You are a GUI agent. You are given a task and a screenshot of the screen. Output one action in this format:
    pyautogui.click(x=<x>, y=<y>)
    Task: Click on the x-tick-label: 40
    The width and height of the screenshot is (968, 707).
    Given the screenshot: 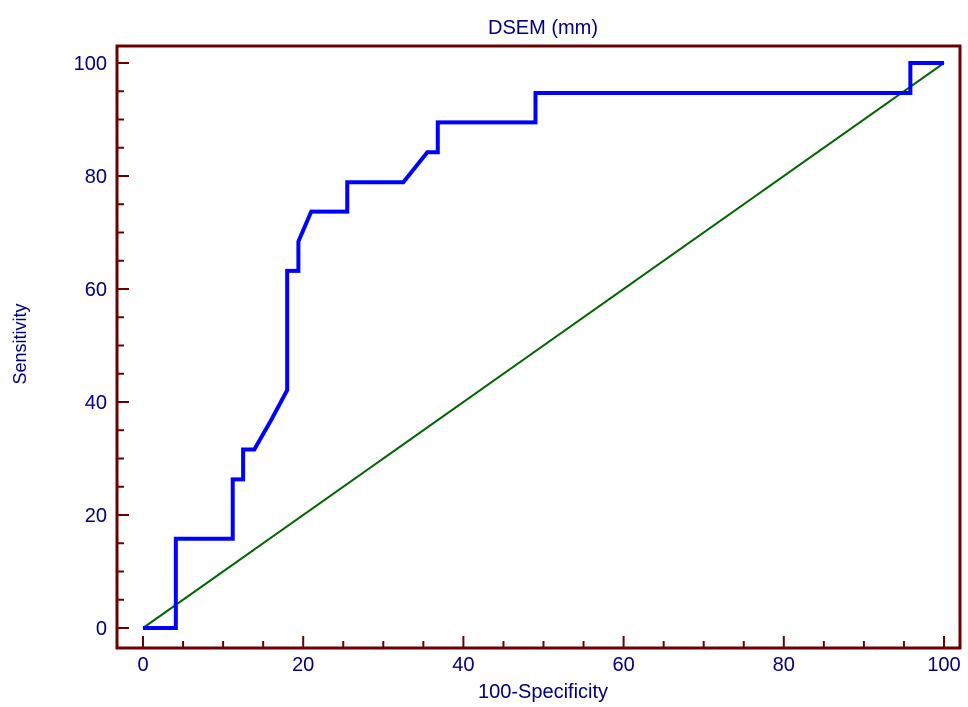 What is the action you would take?
    pyautogui.click(x=463, y=665)
    